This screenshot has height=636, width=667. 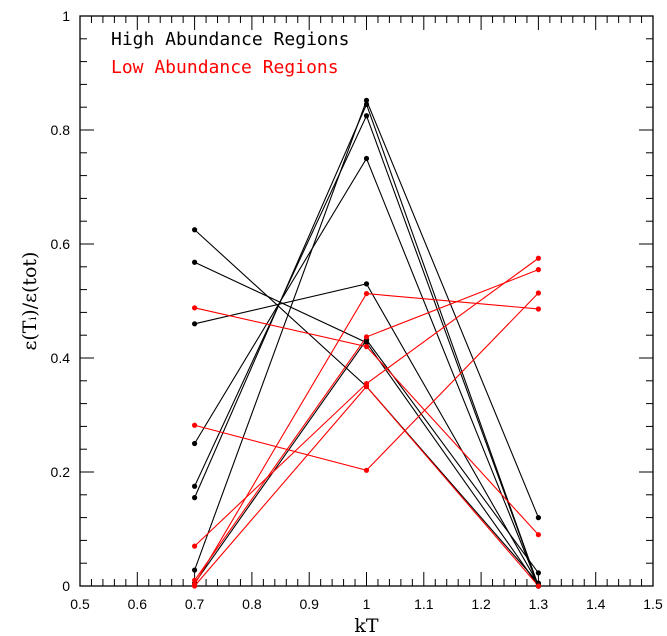 I want to click on y-tick-label: 0.4, so click(x=61, y=358).